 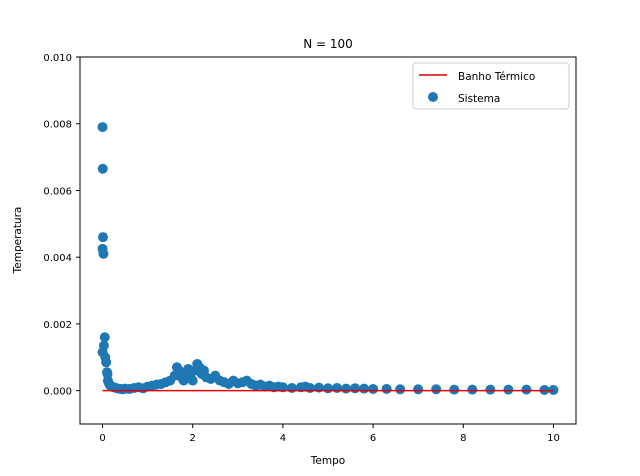 I want to click on y-axis-label: Temperatura, so click(x=18, y=241).